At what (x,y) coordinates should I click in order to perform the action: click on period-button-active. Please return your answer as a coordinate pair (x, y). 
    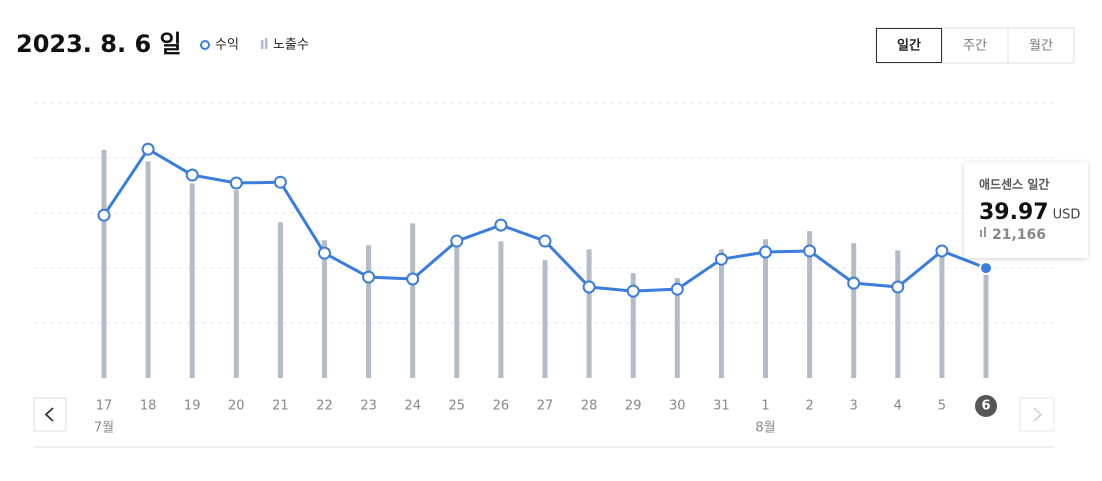
    Looking at the image, I should click on (909, 45).